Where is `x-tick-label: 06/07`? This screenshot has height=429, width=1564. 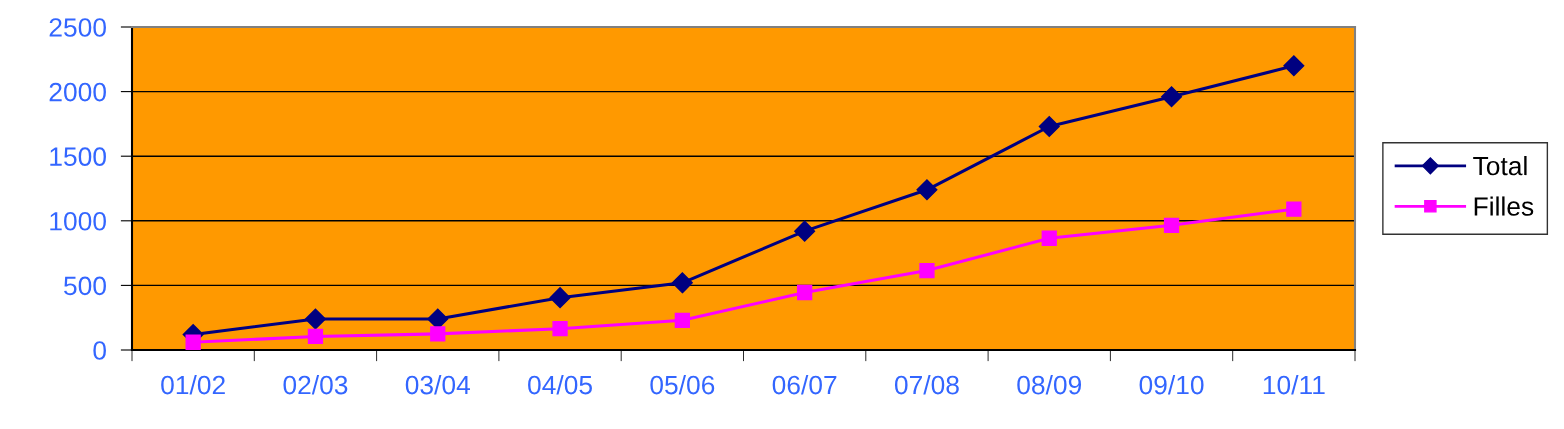
x-tick-label: 06/07 is located at coordinates (804, 385).